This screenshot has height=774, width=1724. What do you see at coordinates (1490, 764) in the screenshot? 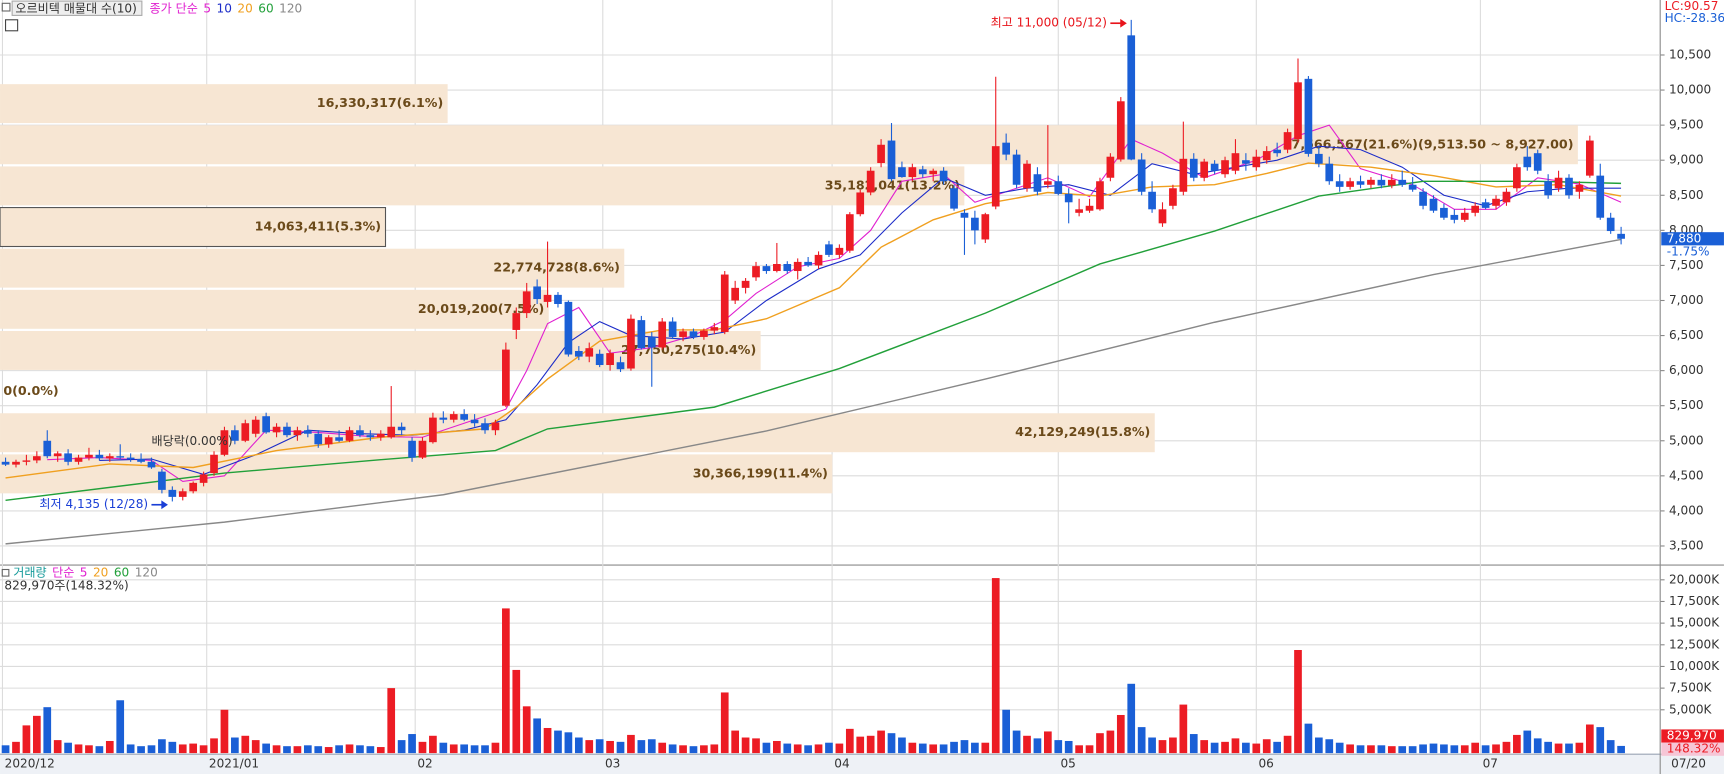
I see `x-tick-label: 07` at bounding box center [1490, 764].